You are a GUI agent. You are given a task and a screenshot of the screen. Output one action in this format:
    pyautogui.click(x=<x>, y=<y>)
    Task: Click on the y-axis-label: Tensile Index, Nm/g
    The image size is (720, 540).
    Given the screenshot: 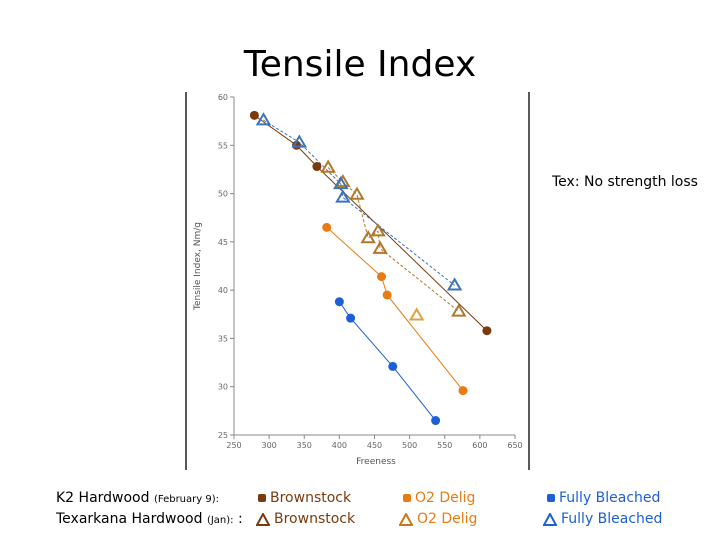 What is the action you would take?
    pyautogui.click(x=198, y=266)
    